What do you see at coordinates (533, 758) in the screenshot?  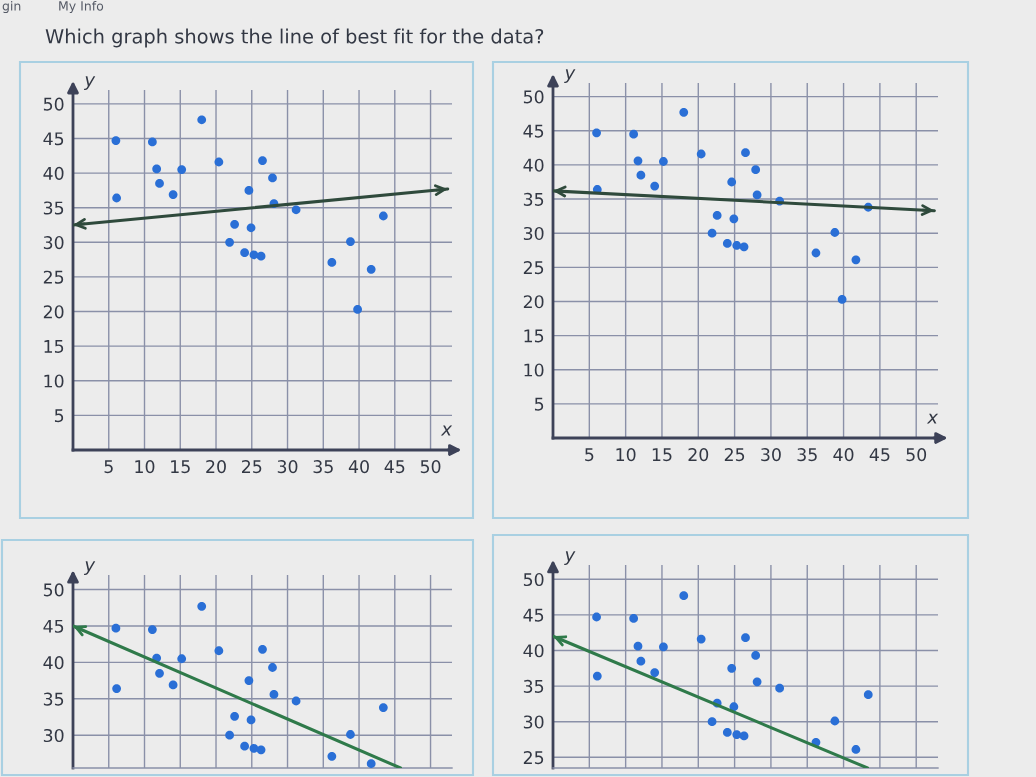 I see `y-tick-label: 25` at bounding box center [533, 758].